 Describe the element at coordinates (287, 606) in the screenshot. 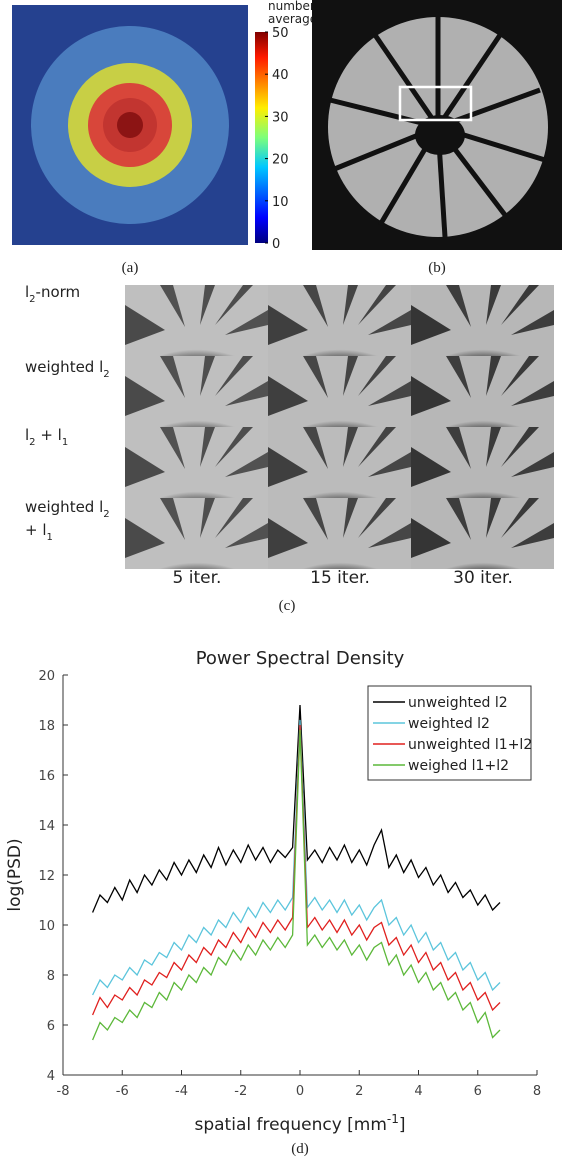

I see `caption: (c)` at that location.